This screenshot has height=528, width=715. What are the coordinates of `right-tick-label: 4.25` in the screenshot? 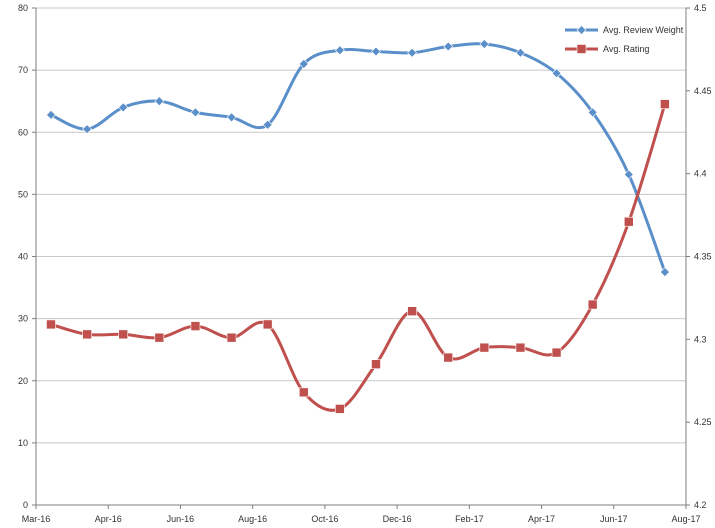 It's located at (703, 422).